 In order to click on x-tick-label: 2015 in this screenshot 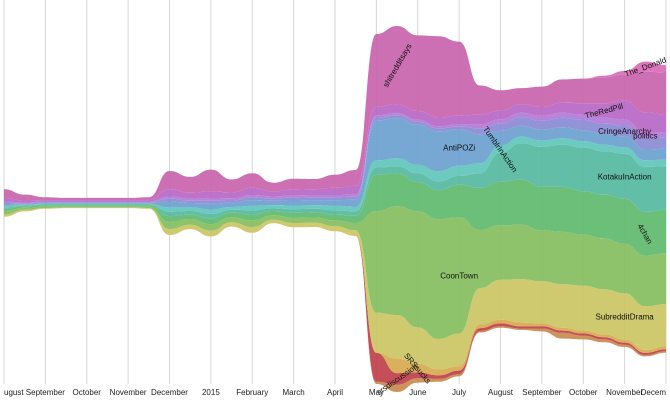, I will do `click(211, 392)`.